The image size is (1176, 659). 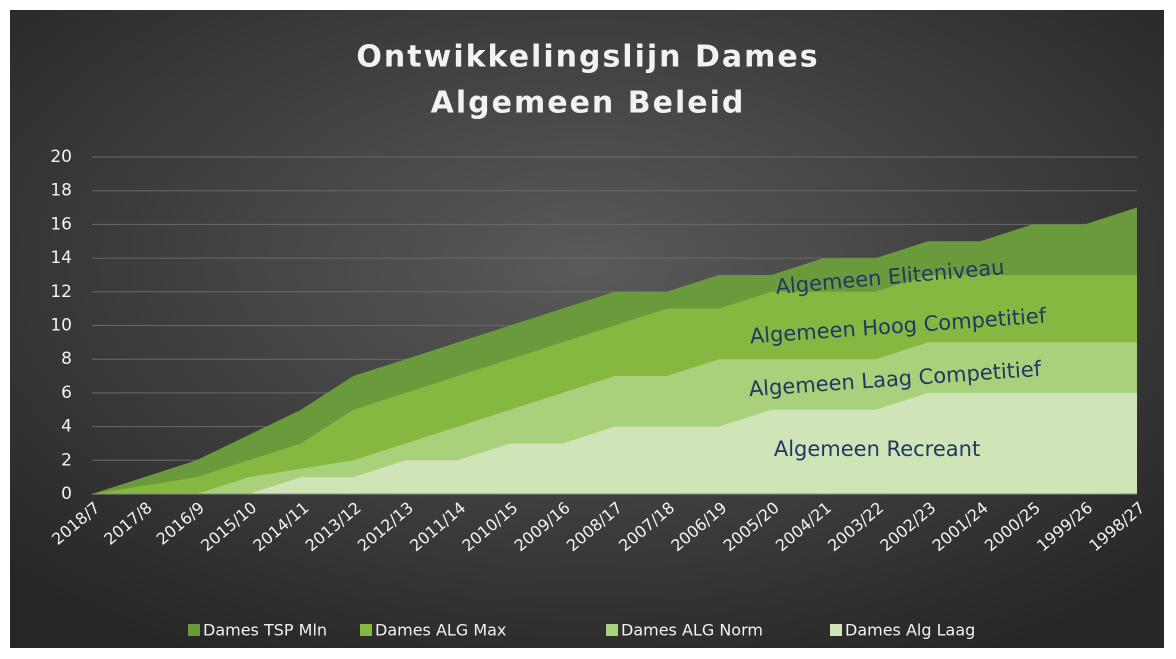 What do you see at coordinates (66, 393) in the screenshot?
I see `y-tick-label: 6` at bounding box center [66, 393].